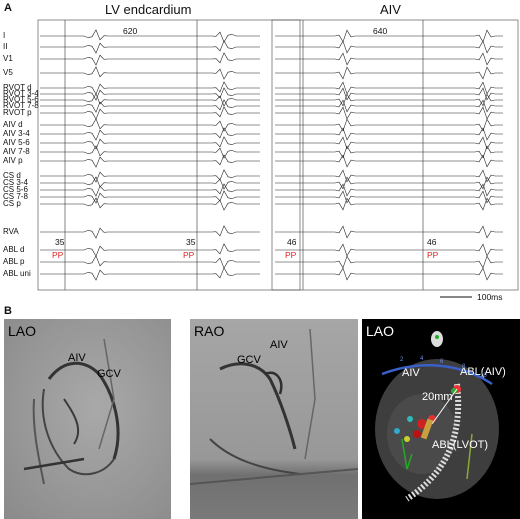 This screenshot has width=520, height=519. What do you see at coordinates (432, 242) in the screenshot?
I see `right-interval-2: 46` at bounding box center [432, 242].